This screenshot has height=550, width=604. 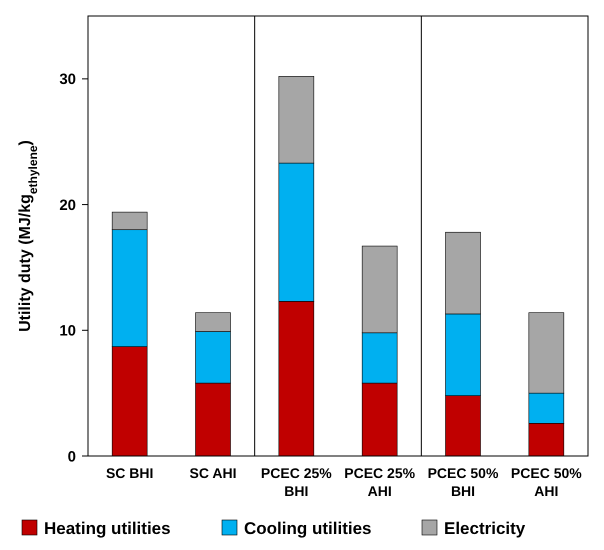 I want to click on y-tick-label: 10, so click(x=67, y=331).